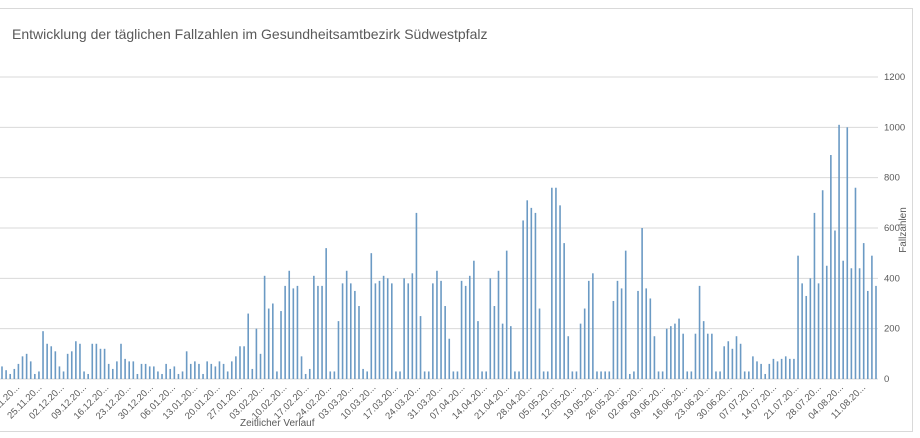 This screenshot has width=920, height=438. Describe the element at coordinates (892, 329) in the screenshot. I see `y-tick-label: 200` at that location.